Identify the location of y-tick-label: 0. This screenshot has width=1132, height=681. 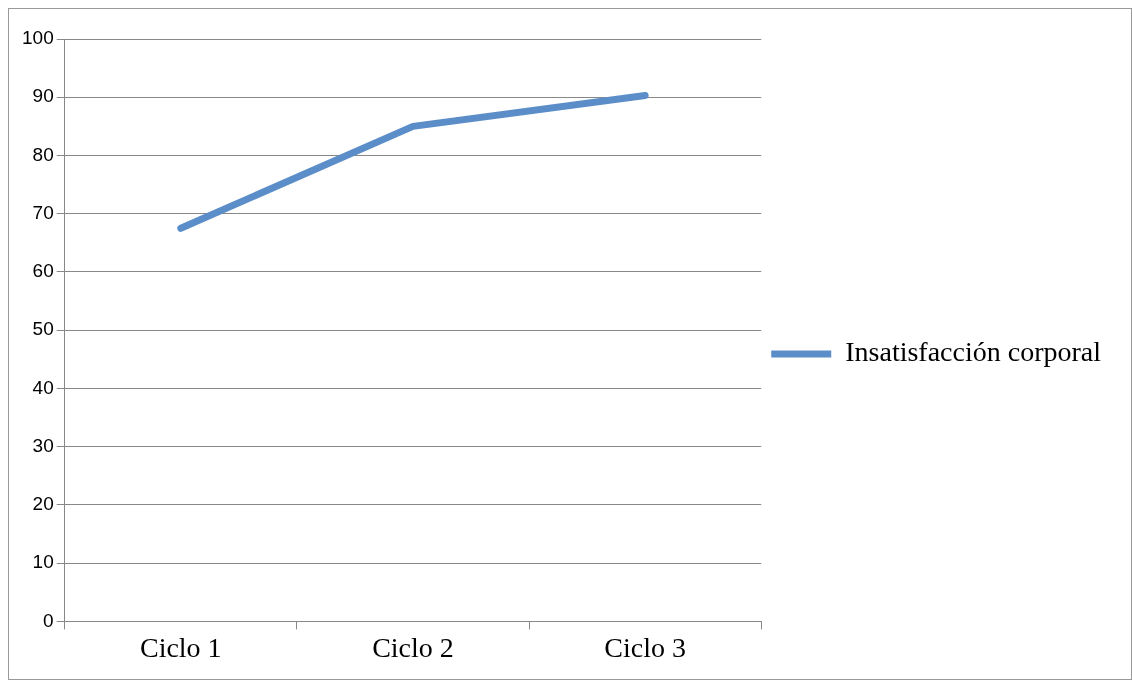
(48, 620).